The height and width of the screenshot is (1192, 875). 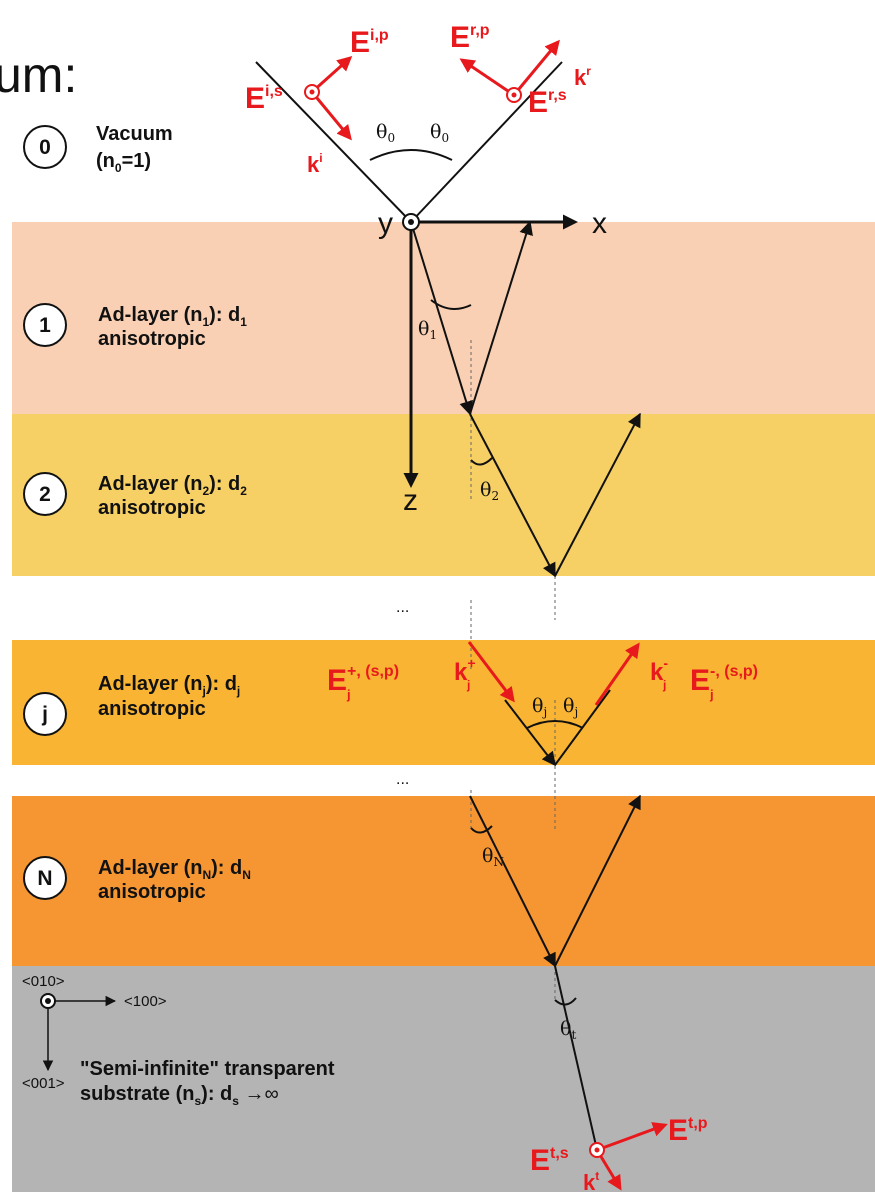 What do you see at coordinates (557, 728) in the screenshot?
I see `layer-j-rays` at bounding box center [557, 728].